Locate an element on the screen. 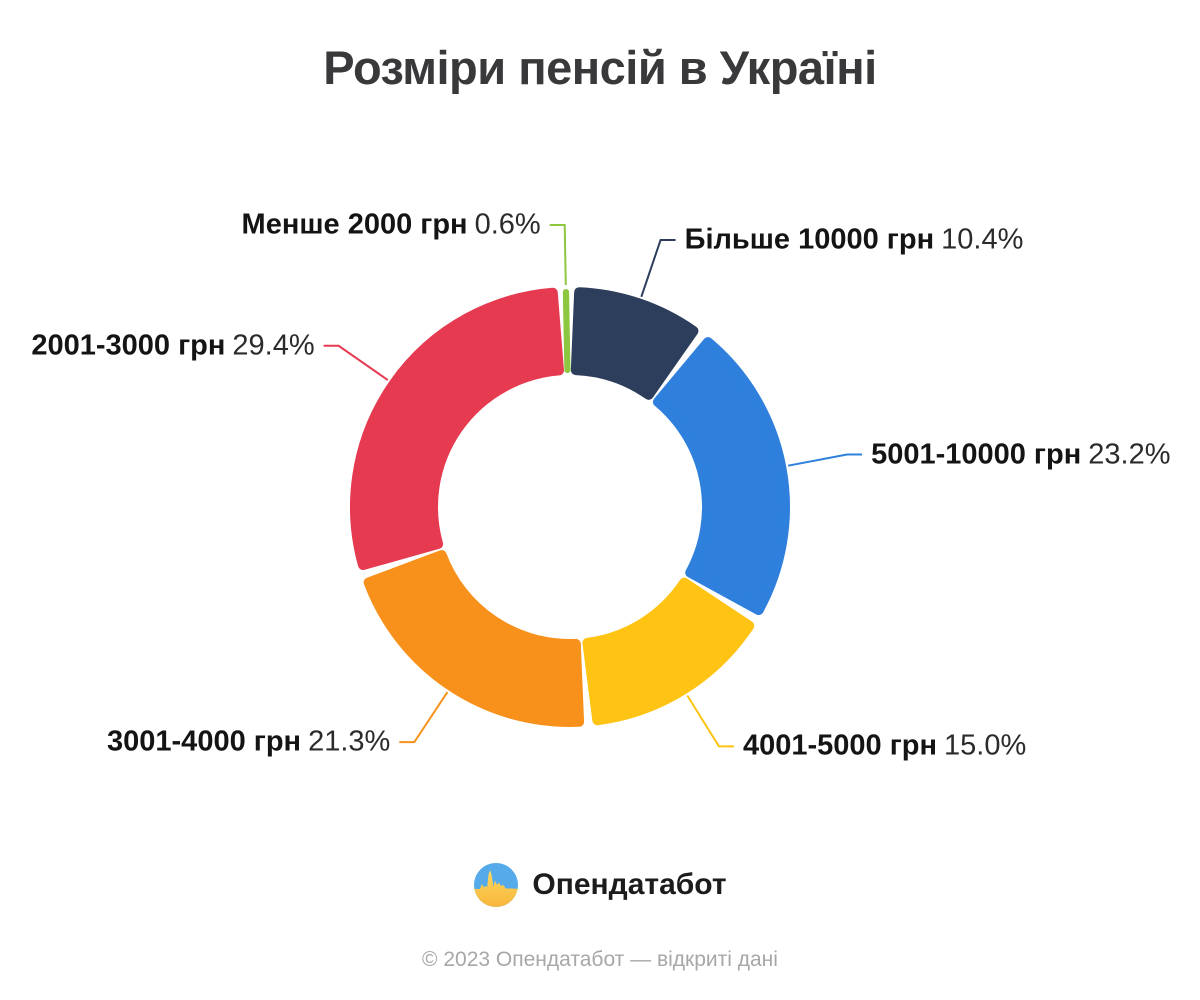  slice-label-pct: 0.6% is located at coordinates (507, 224).